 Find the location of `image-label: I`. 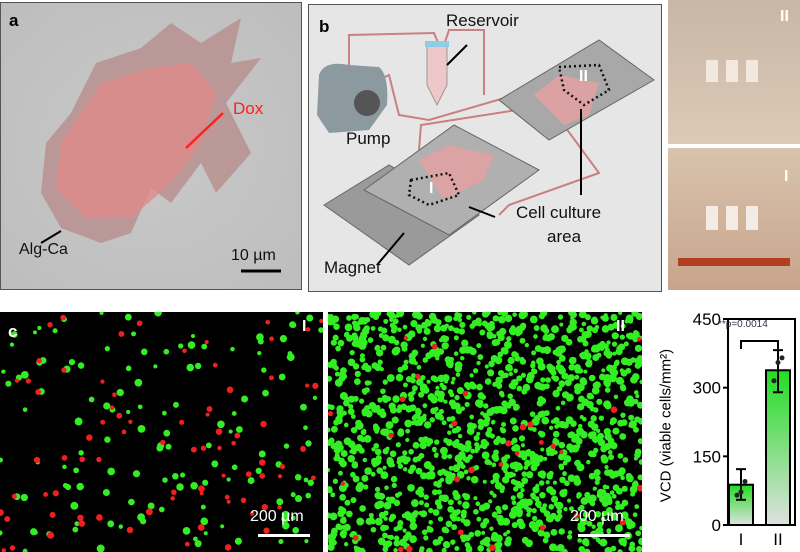

image-label: I is located at coordinates (304, 326).